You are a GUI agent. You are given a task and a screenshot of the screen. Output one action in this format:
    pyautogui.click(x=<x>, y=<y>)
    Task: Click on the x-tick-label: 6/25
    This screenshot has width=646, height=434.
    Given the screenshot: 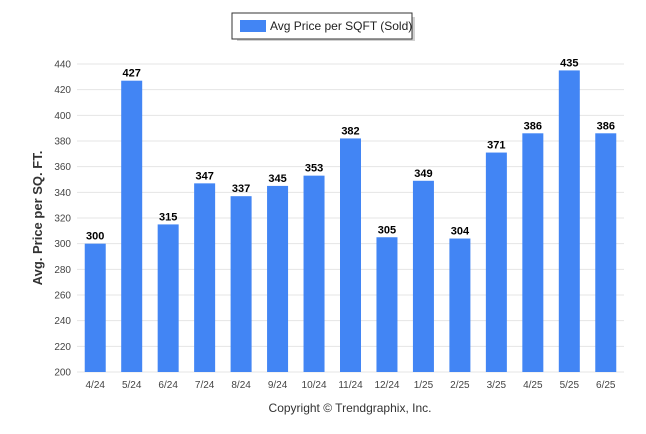 What is the action you would take?
    pyautogui.click(x=606, y=385)
    